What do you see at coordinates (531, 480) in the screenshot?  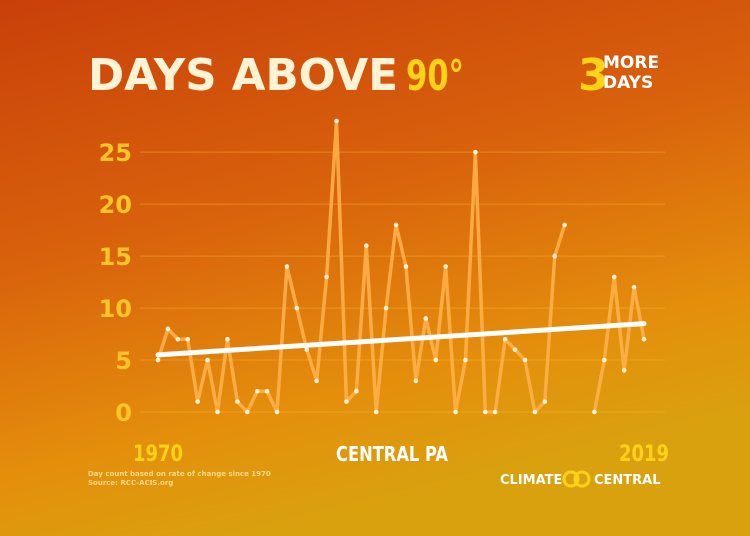 I see `brand-text: CLIMATE` at bounding box center [531, 480].